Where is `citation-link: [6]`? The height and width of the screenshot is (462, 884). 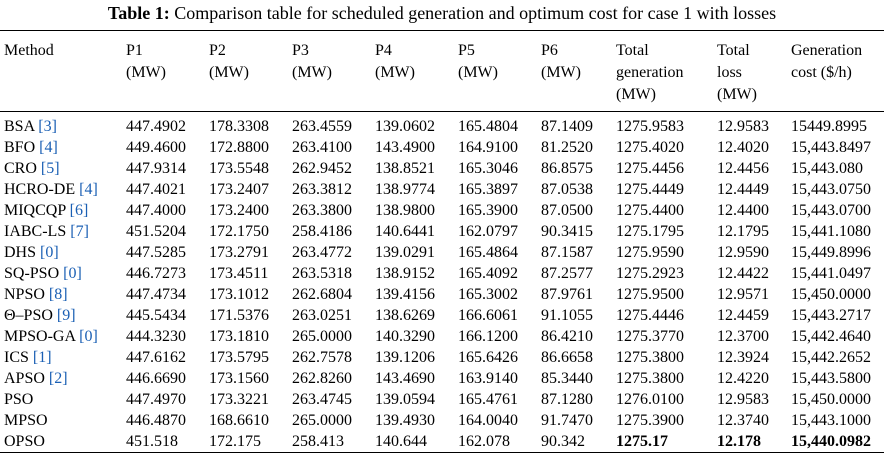 citation-link: [6] is located at coordinates (79, 210).